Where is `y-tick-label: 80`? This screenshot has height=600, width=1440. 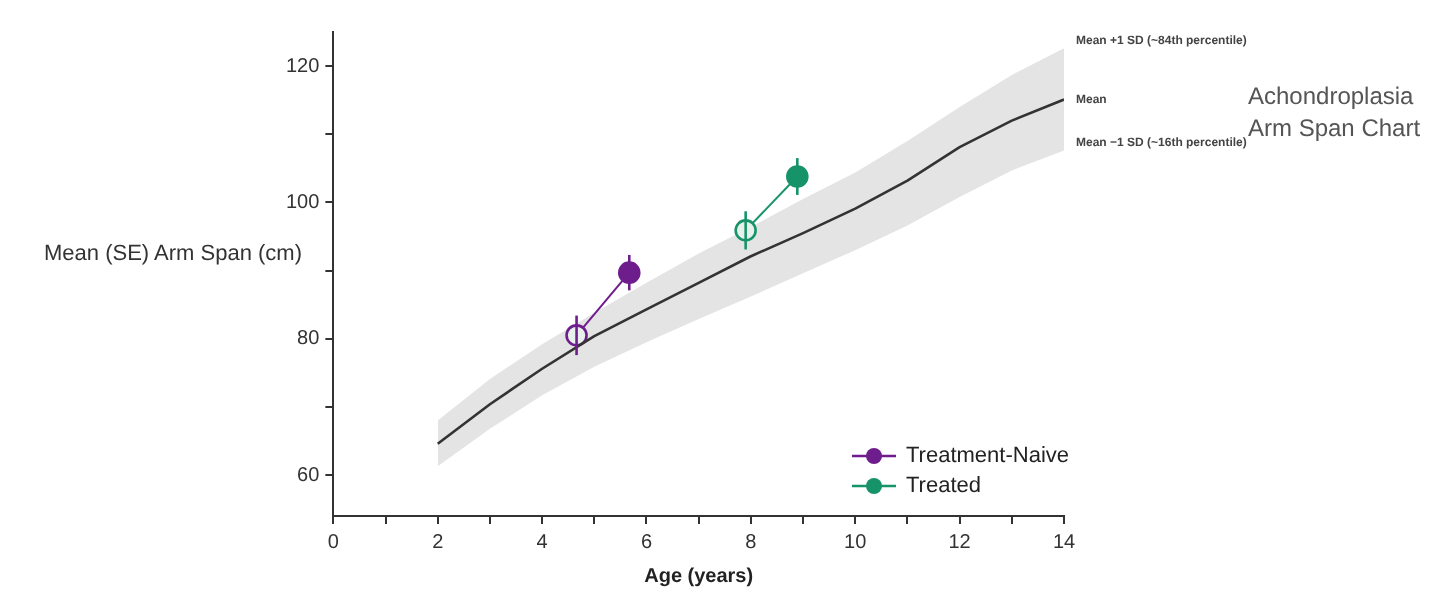
y-tick-label: 80 is located at coordinates (309, 339).